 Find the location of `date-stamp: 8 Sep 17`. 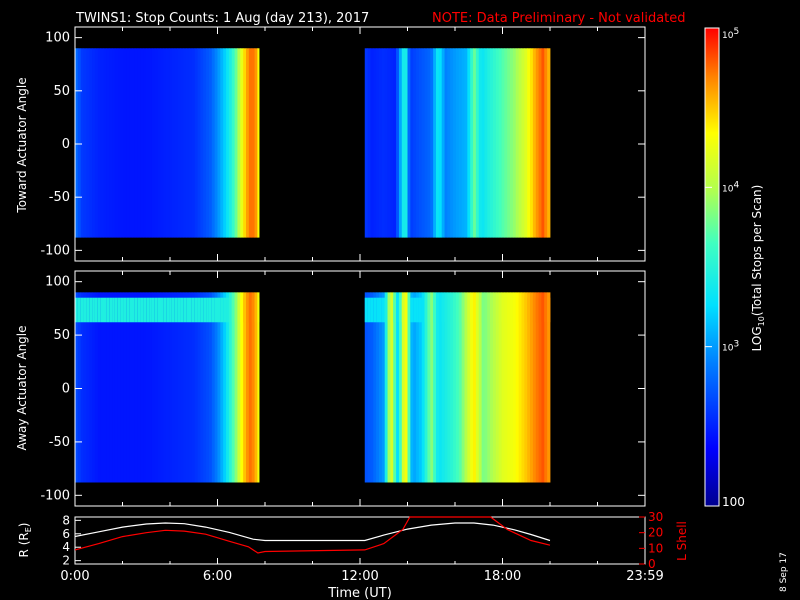

date-stamp: 8 Sep 17 is located at coordinates (784, 572).